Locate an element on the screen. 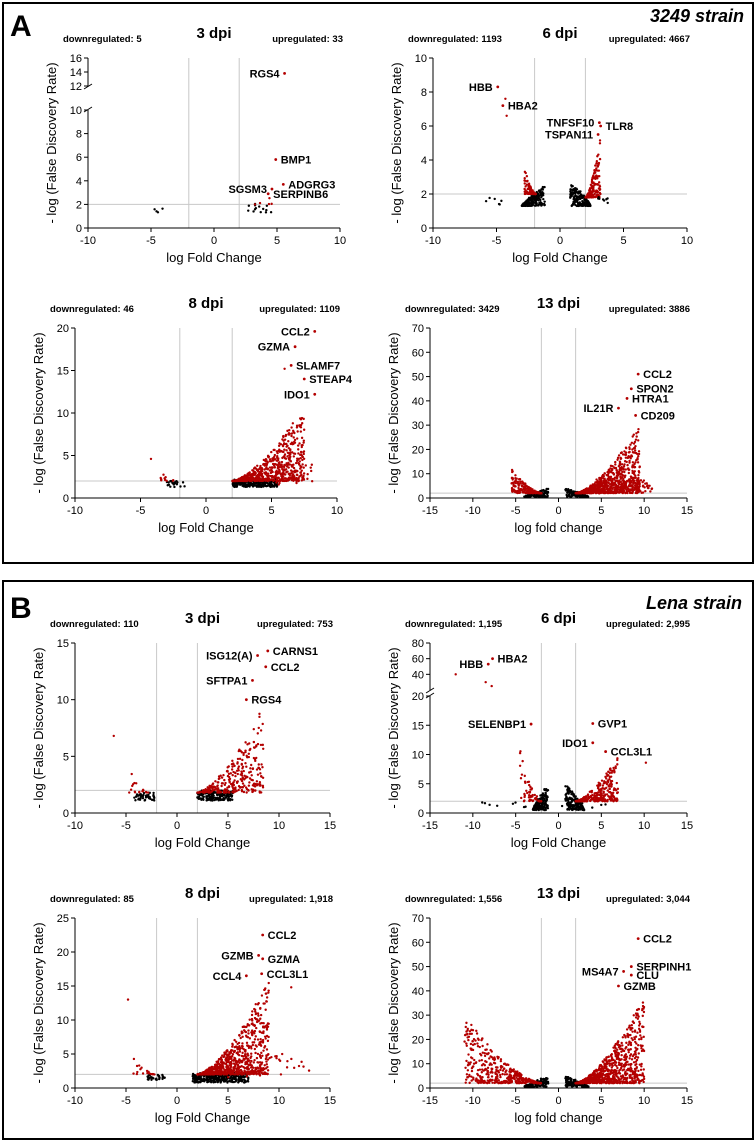 This screenshot has width=756, height=1144. upregulated-count: upregulated: 1109 is located at coordinates (299, 309).